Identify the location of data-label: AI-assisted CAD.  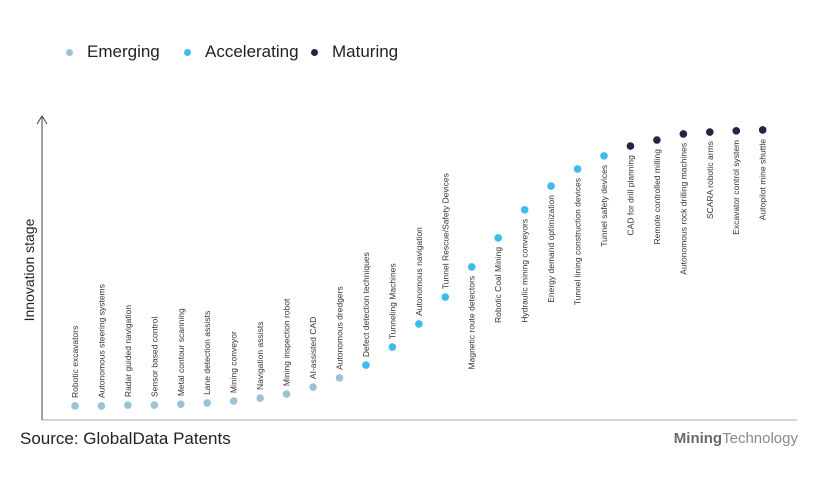
(313, 348).